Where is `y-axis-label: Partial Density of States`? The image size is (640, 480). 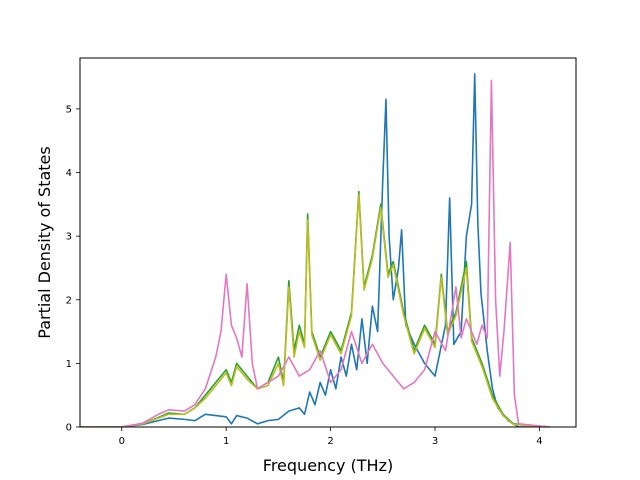
y-axis-label: Partial Density of States is located at coordinates (44, 242).